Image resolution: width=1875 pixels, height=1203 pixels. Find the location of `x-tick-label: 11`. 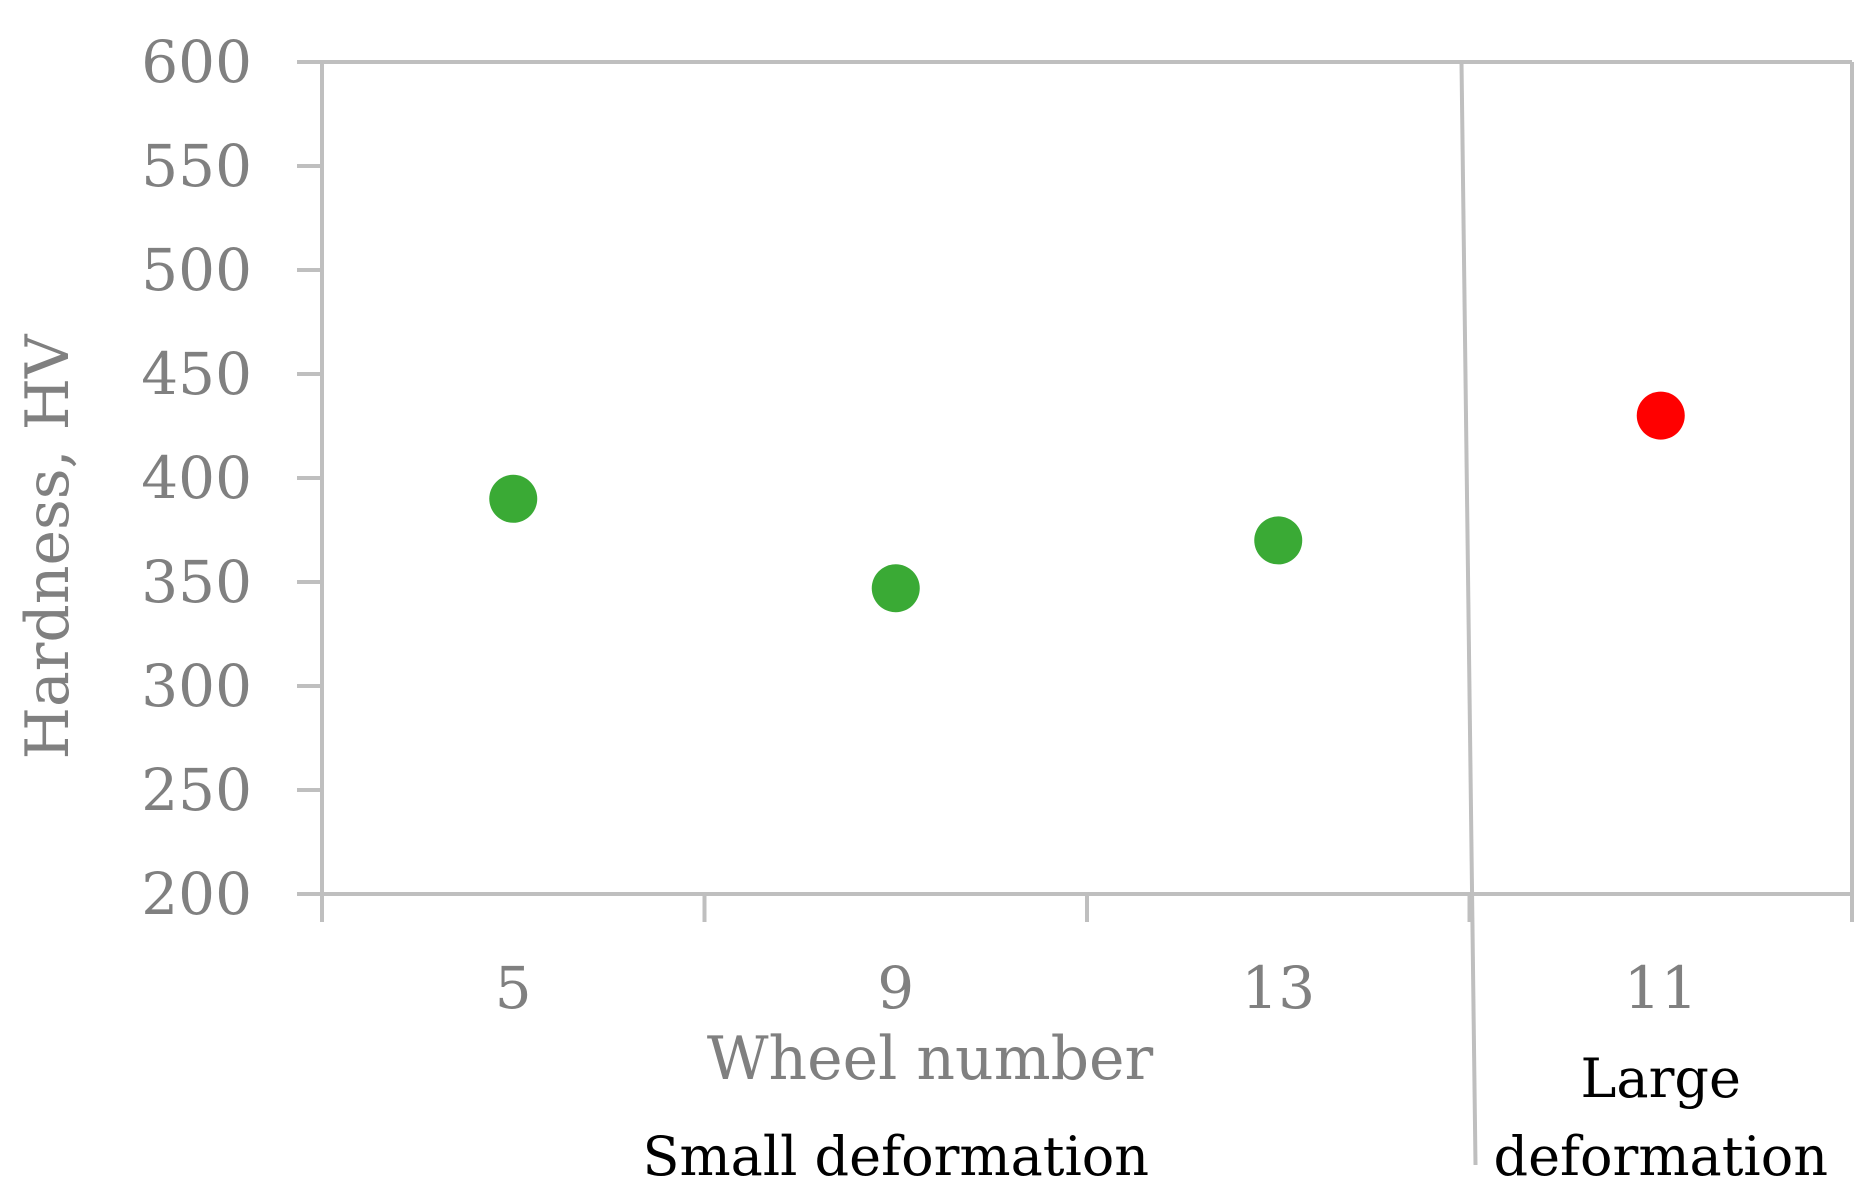

x-tick-label: 11 is located at coordinates (1661, 988).